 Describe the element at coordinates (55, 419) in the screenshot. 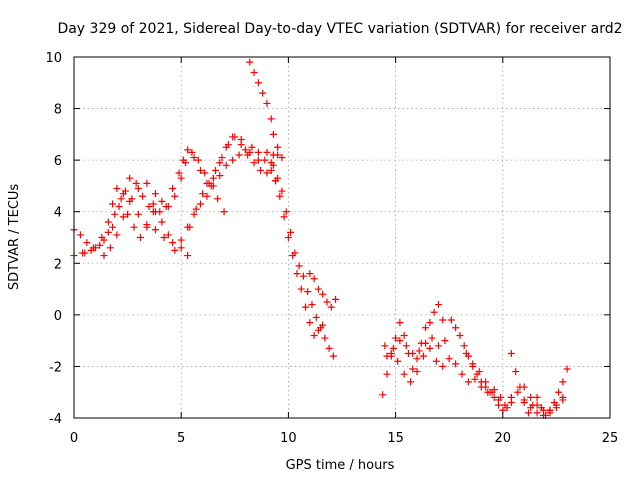

I see `y-tick-label: -4` at that location.